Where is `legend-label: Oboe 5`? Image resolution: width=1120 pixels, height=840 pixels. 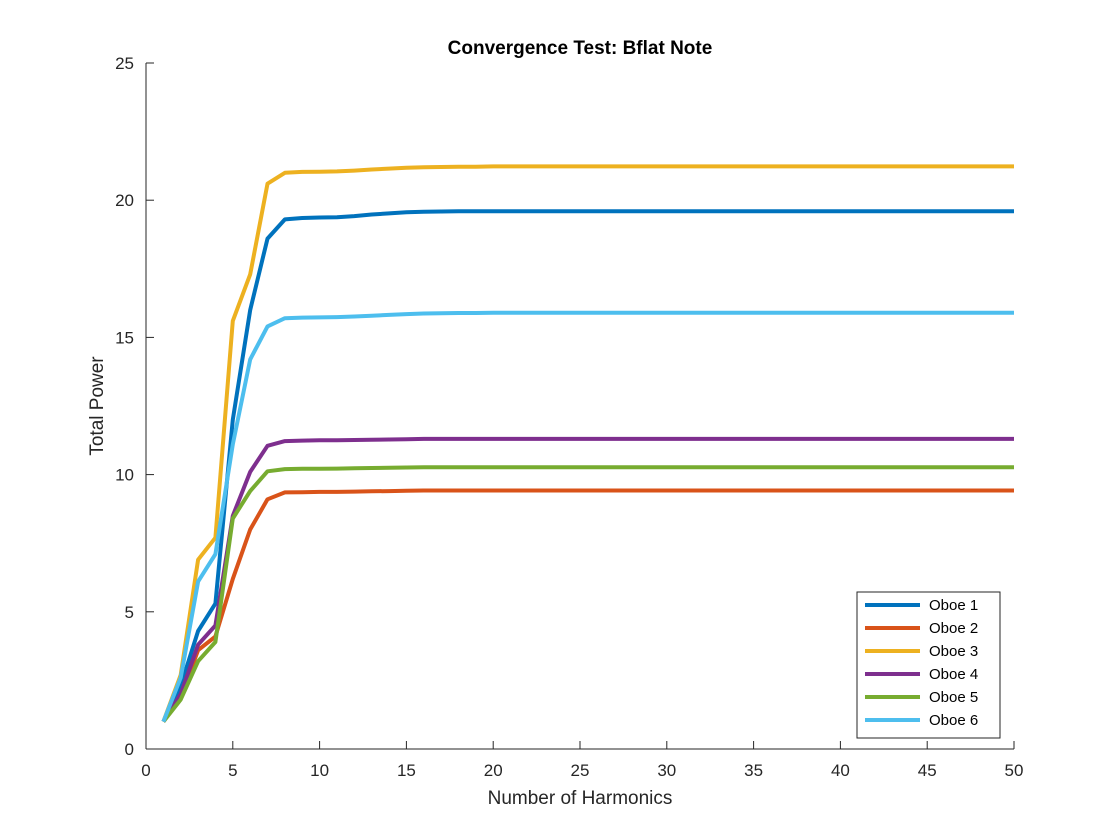 legend-label: Oboe 5 is located at coordinates (953, 697).